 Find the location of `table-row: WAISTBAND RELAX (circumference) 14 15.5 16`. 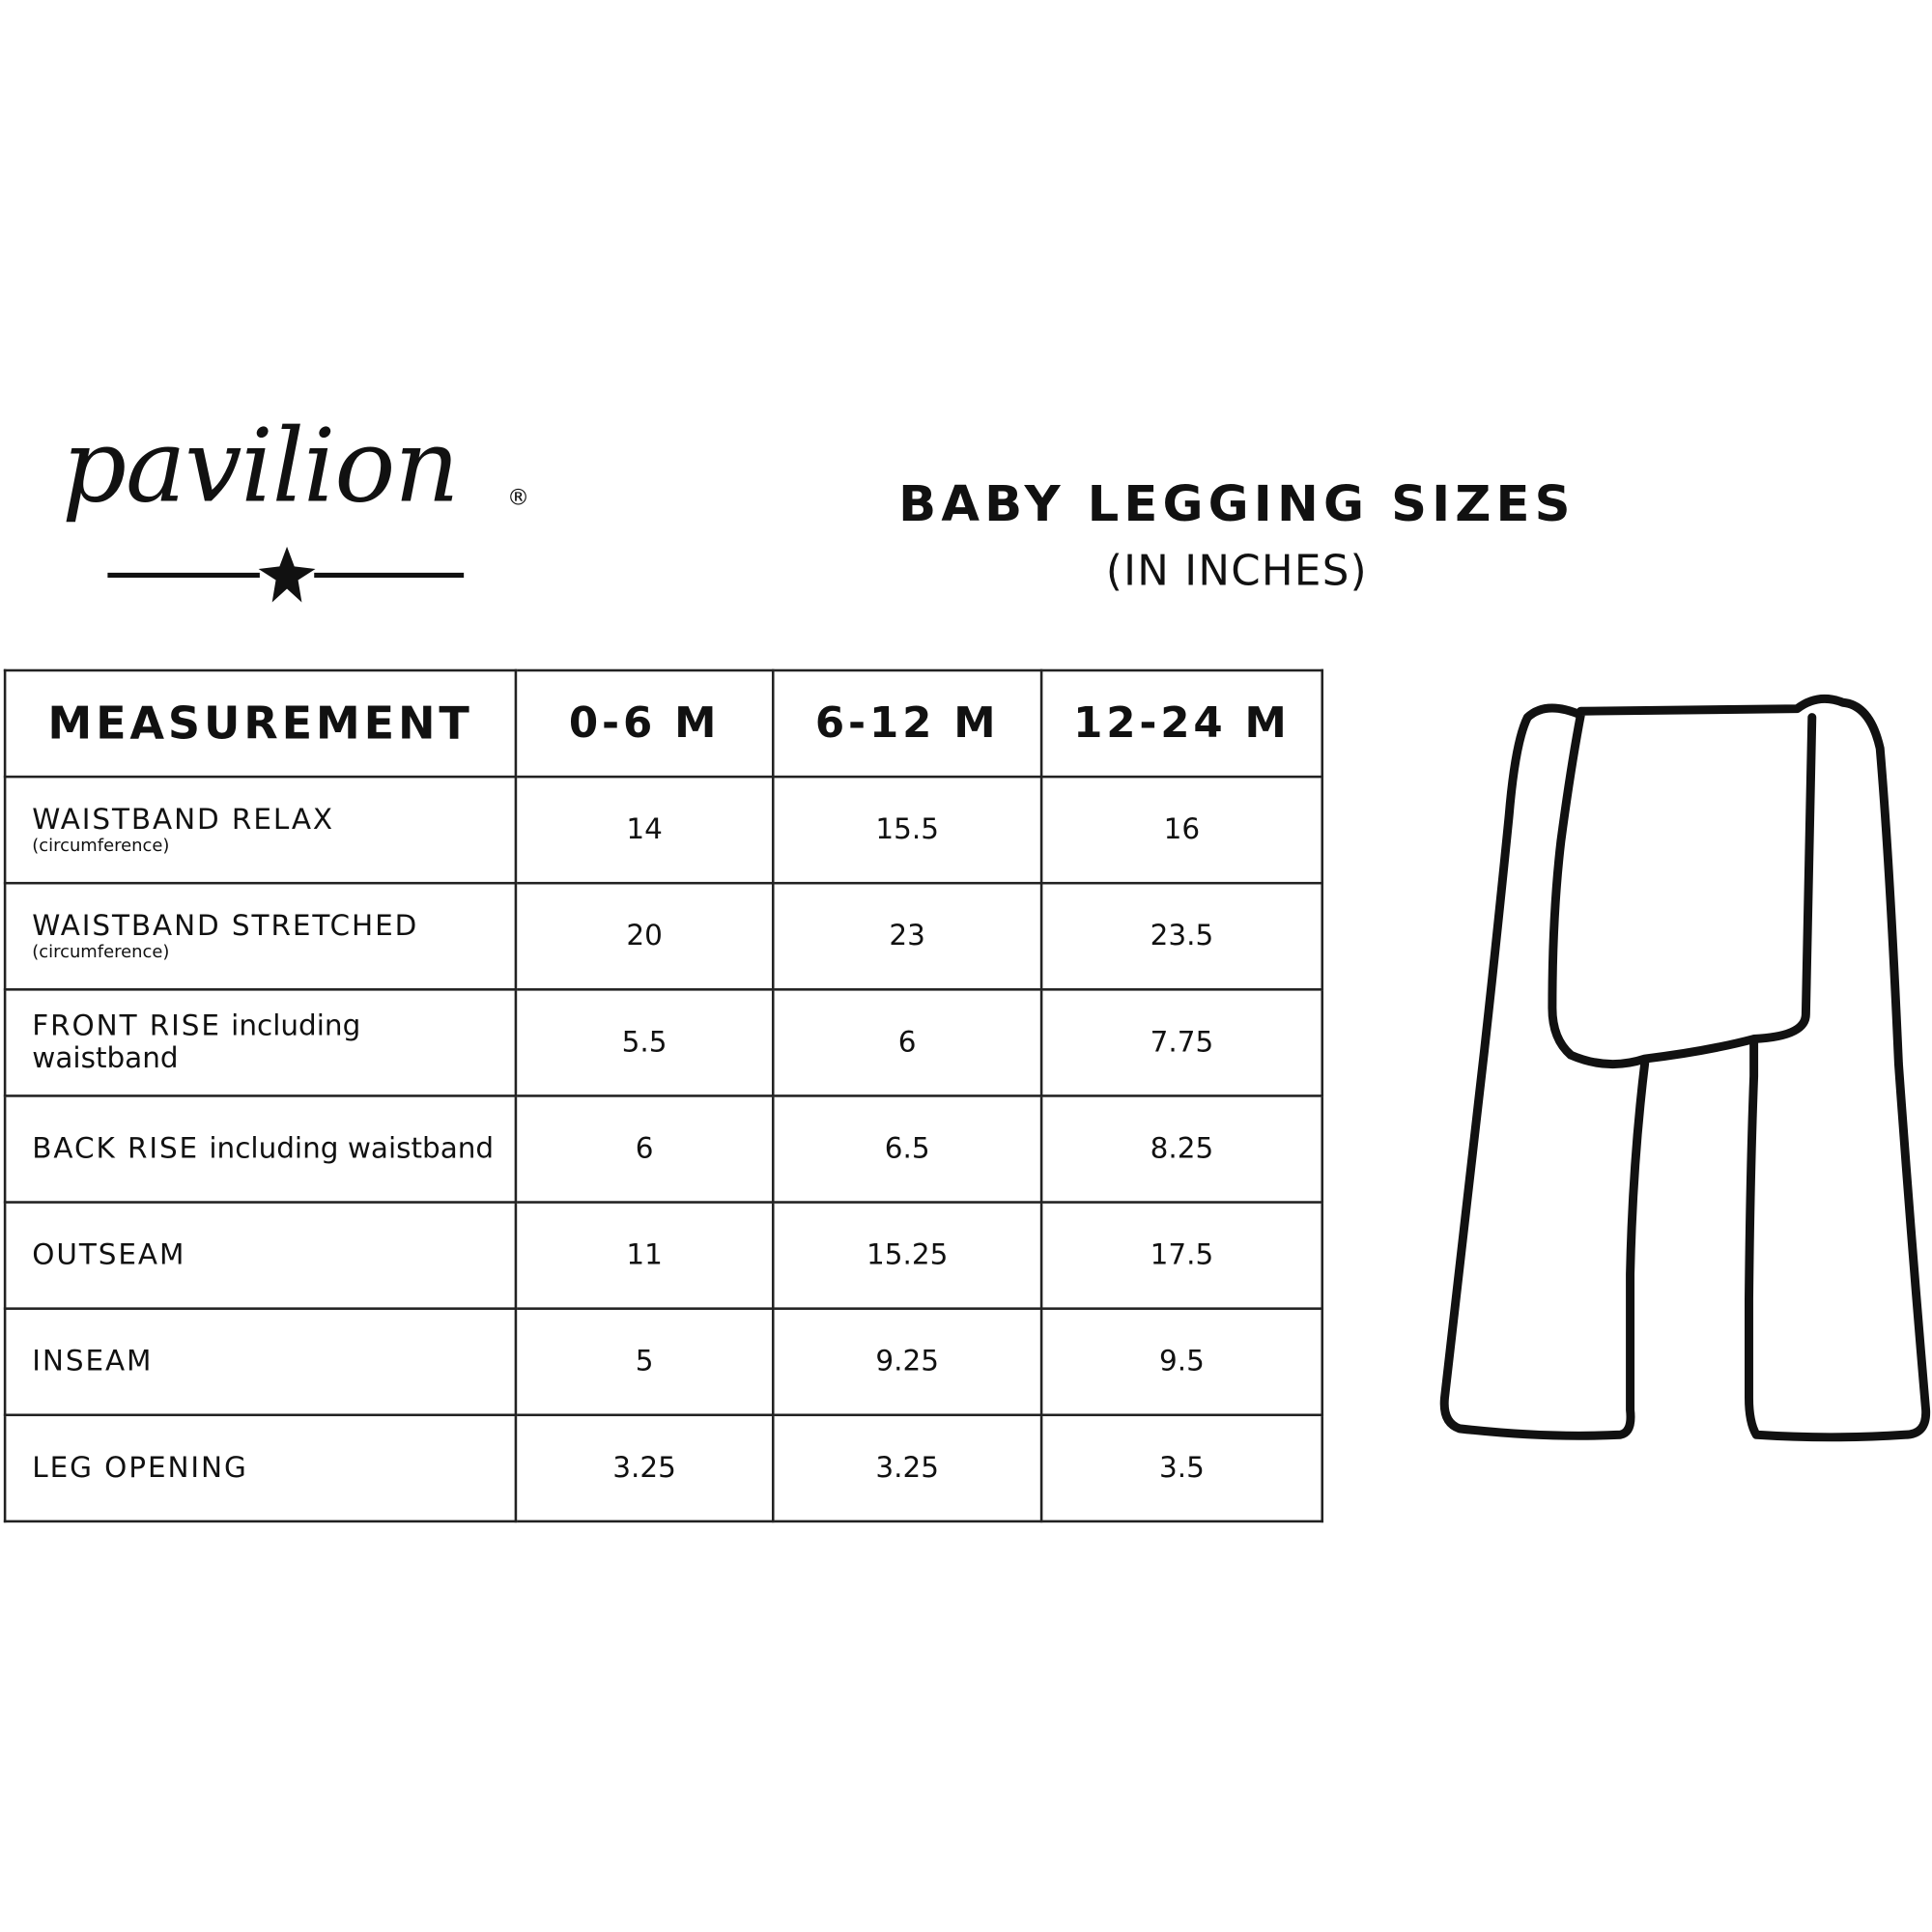

table-row: WAISTBAND RELAX (circumference) 14 15.5 16 is located at coordinates (663, 830).